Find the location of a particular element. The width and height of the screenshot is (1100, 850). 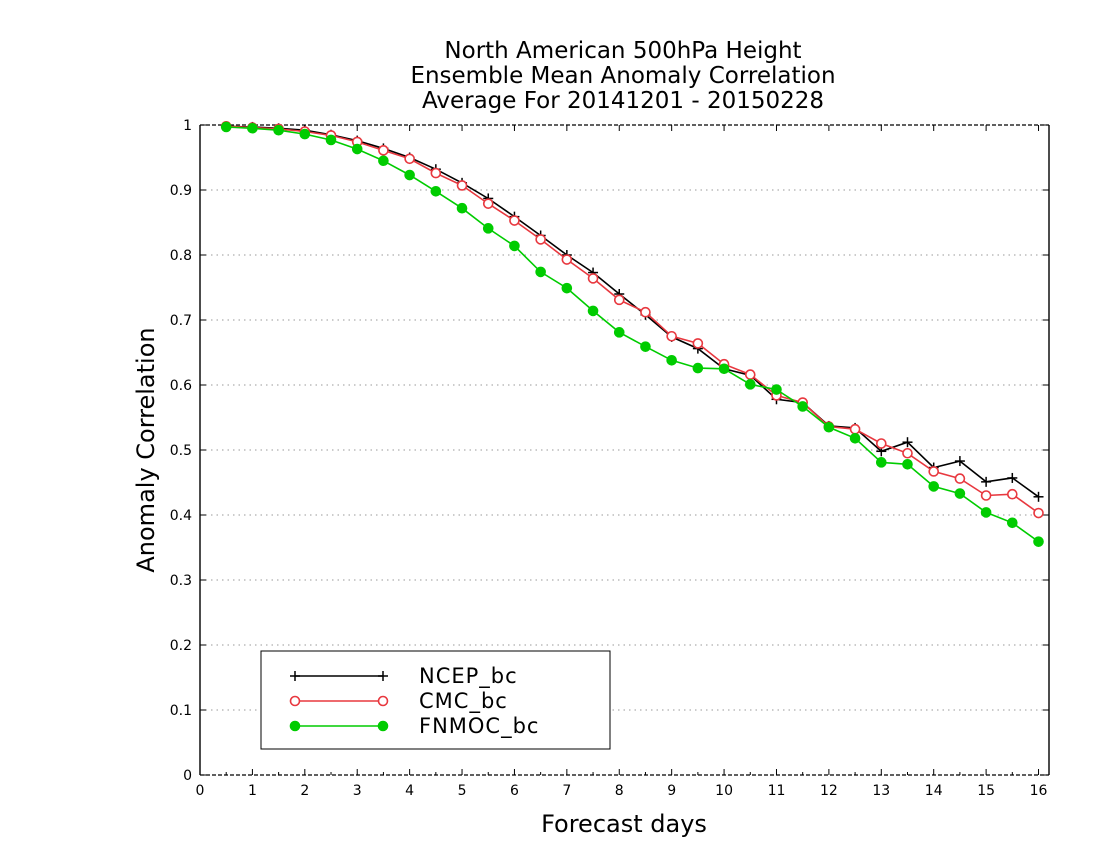

x-tick-label: 5 is located at coordinates (462, 791).